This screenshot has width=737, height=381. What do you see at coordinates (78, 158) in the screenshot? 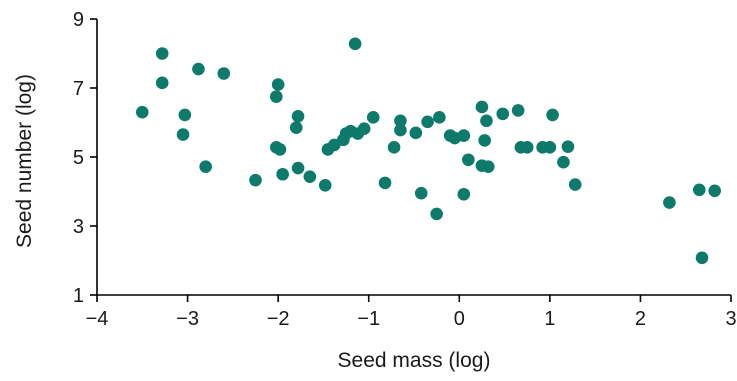
I see `y-tick-label: 5` at bounding box center [78, 158].